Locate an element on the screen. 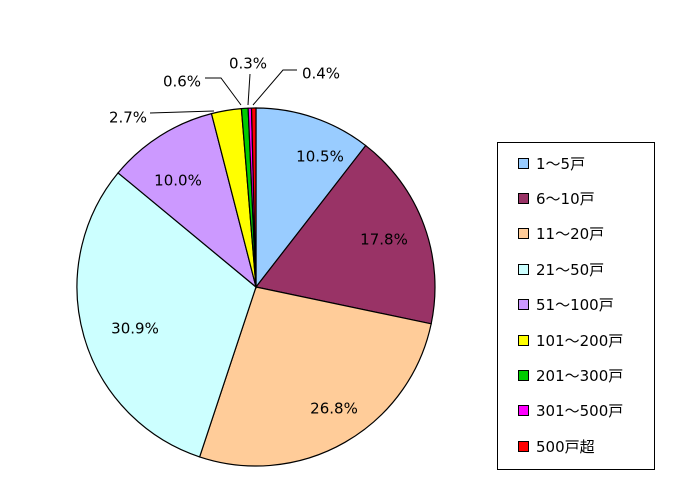  legend-item: 51～100戸 is located at coordinates (566, 305).